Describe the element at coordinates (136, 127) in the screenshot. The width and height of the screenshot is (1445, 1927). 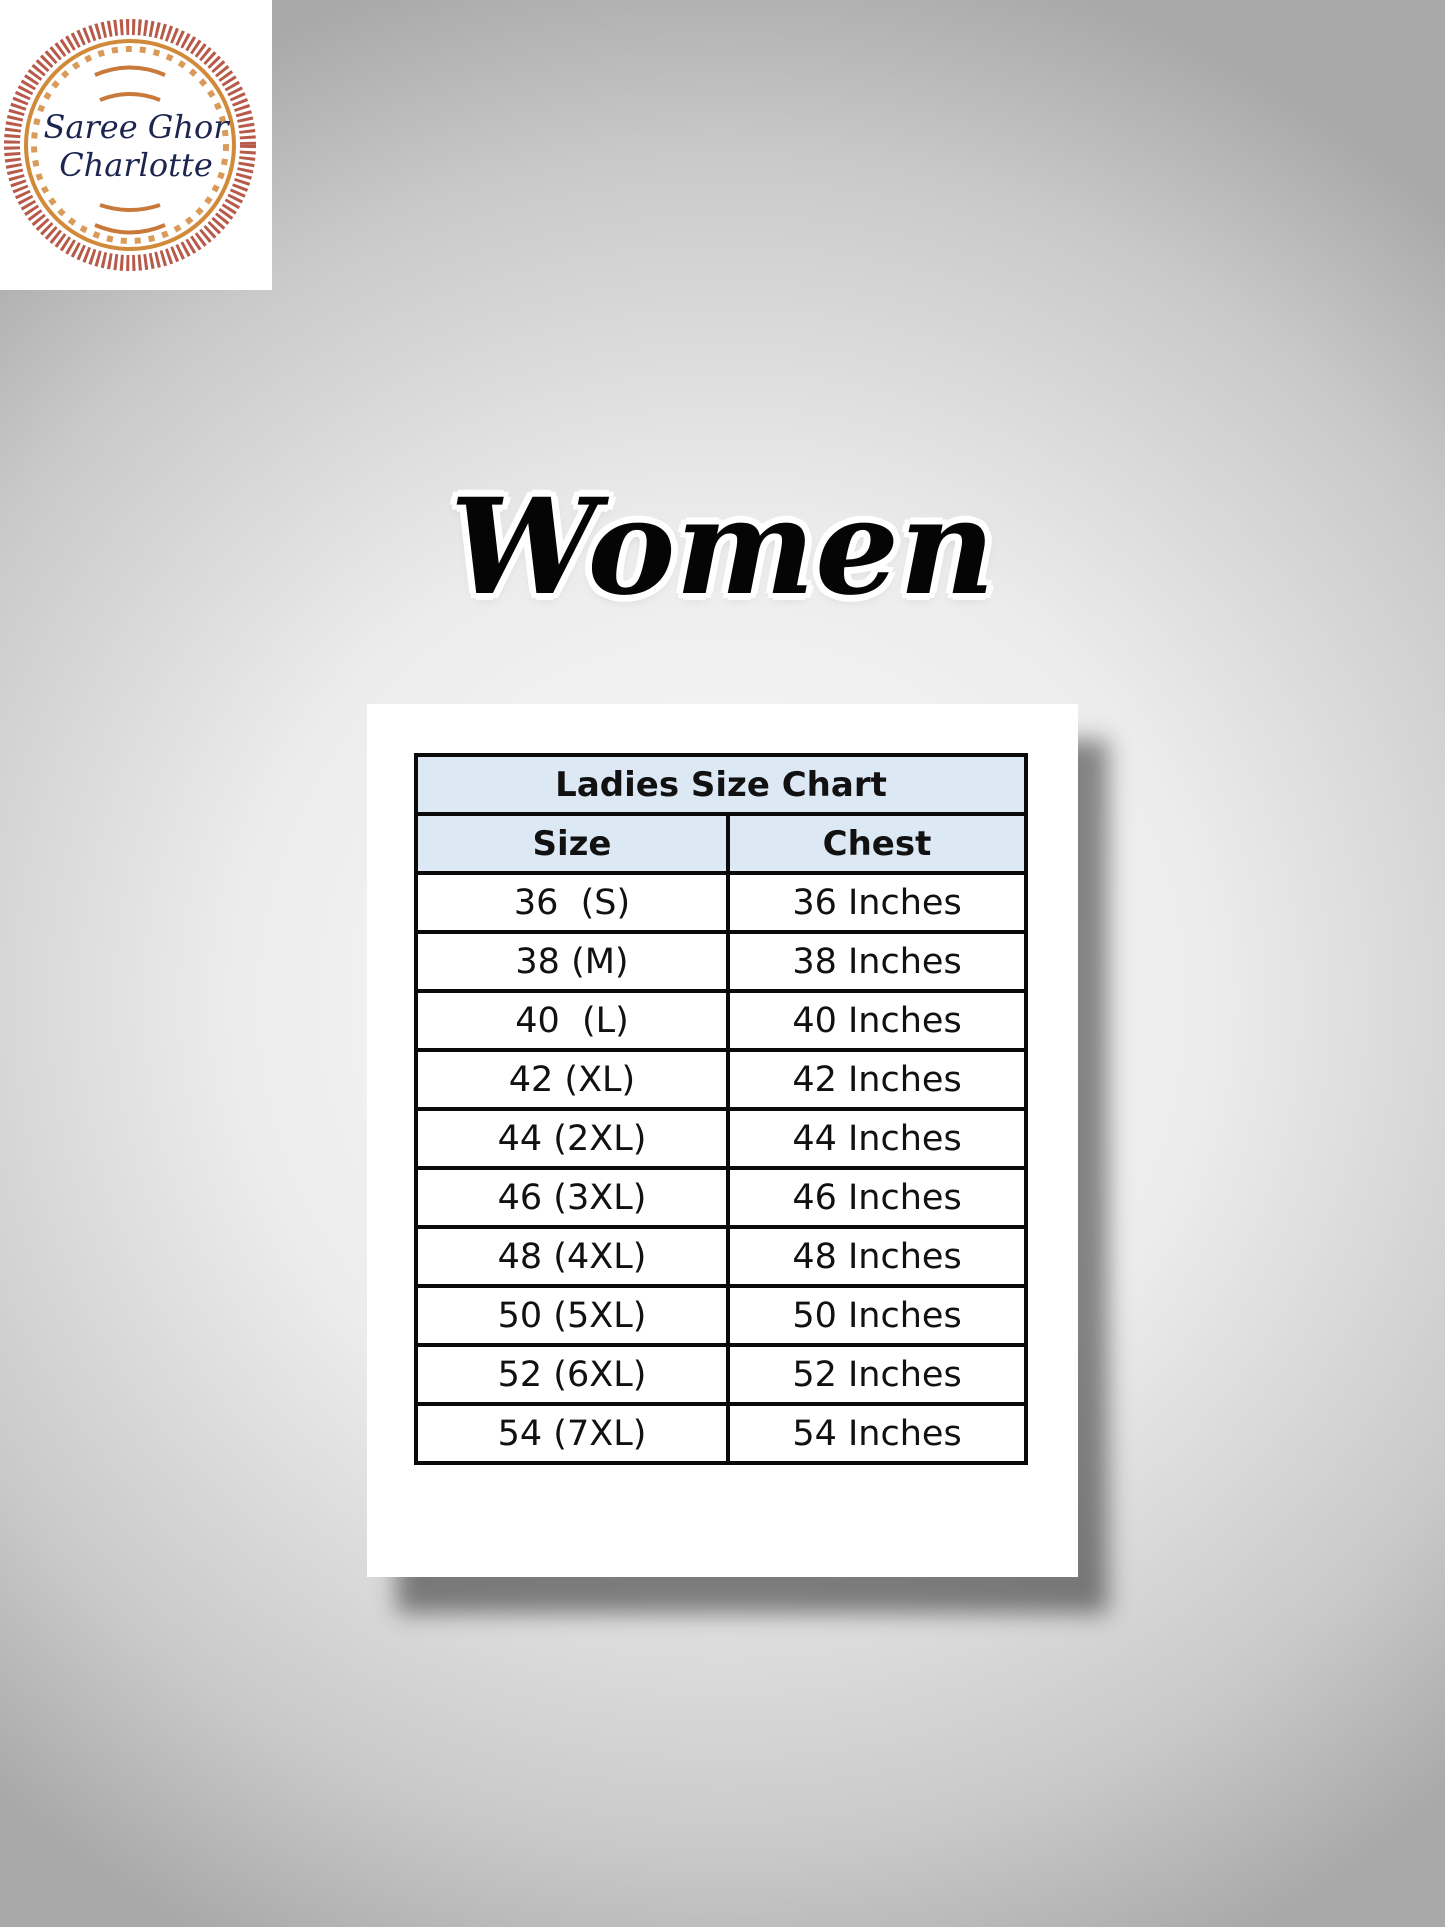
I see `logo-line-1: Saree Ghor` at that location.